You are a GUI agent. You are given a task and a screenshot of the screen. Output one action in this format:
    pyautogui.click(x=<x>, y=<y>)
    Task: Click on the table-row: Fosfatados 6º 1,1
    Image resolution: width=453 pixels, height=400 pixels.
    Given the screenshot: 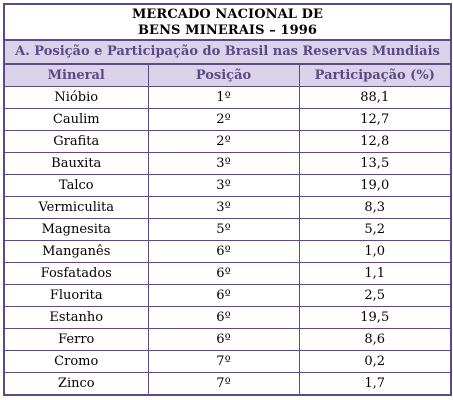 What is the action you would take?
    pyautogui.click(x=227, y=273)
    